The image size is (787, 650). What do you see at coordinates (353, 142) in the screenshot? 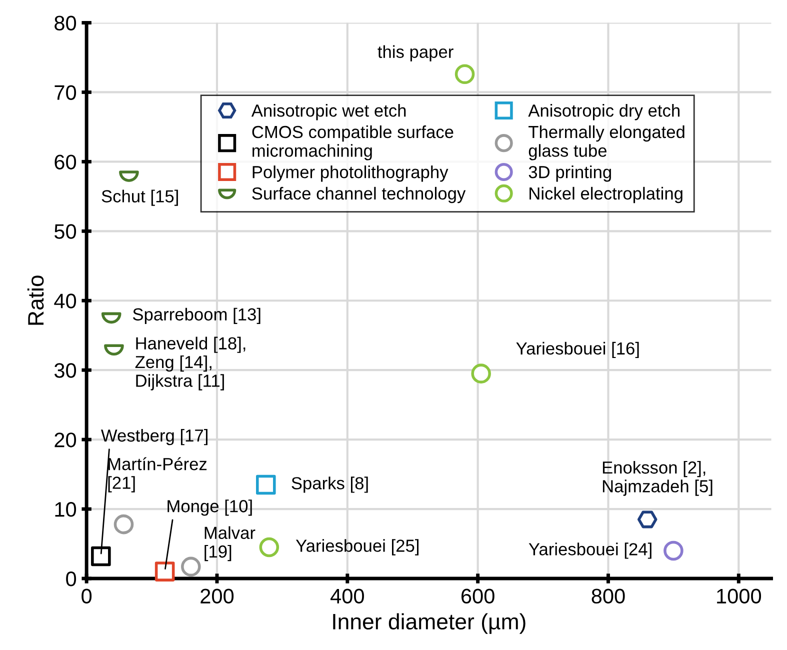
I see `legend-label: CMOS compatible surface micromachining` at bounding box center [353, 142].